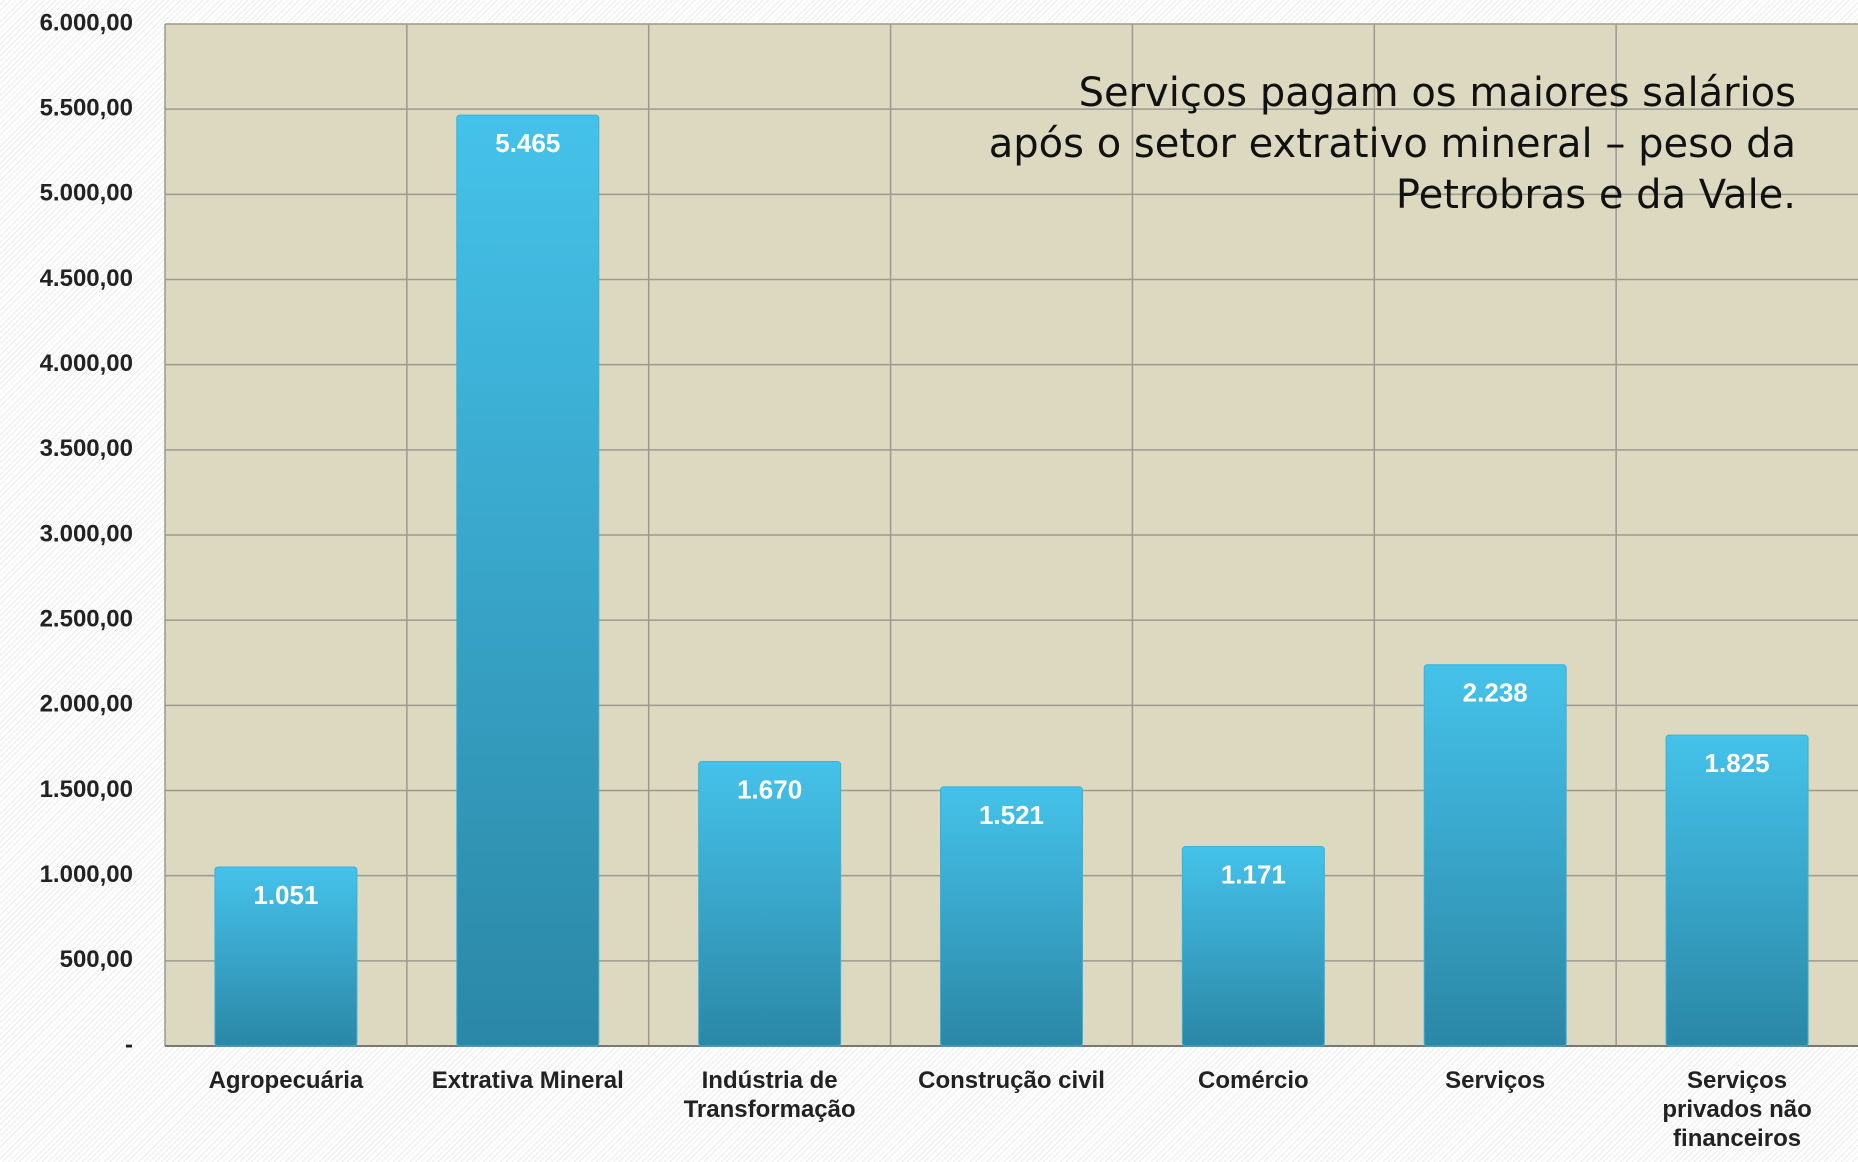  Describe the element at coordinates (86, 533) in the screenshot. I see `y-tick-label: 3.000,00` at that location.